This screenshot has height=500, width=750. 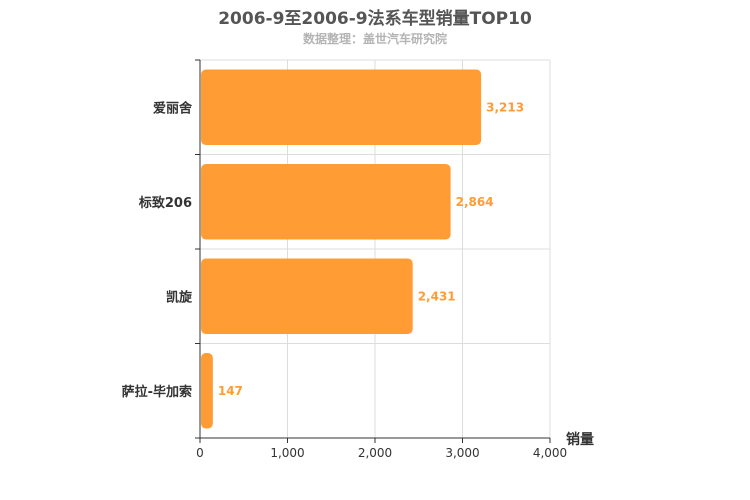 What do you see at coordinates (230, 391) in the screenshot?
I see `data-label-3: 147` at bounding box center [230, 391].